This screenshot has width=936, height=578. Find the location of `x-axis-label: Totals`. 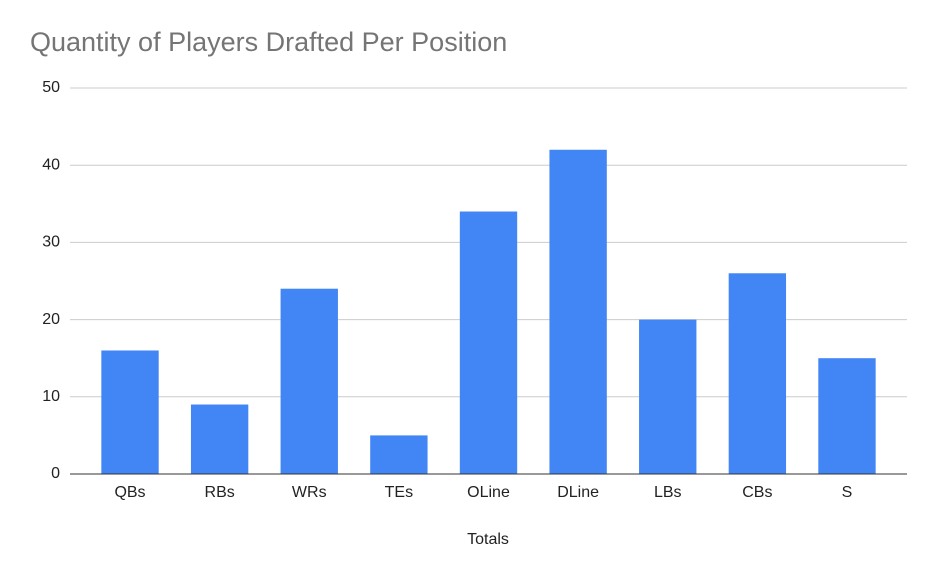

x-axis-label: Totals is located at coordinates (488, 539).